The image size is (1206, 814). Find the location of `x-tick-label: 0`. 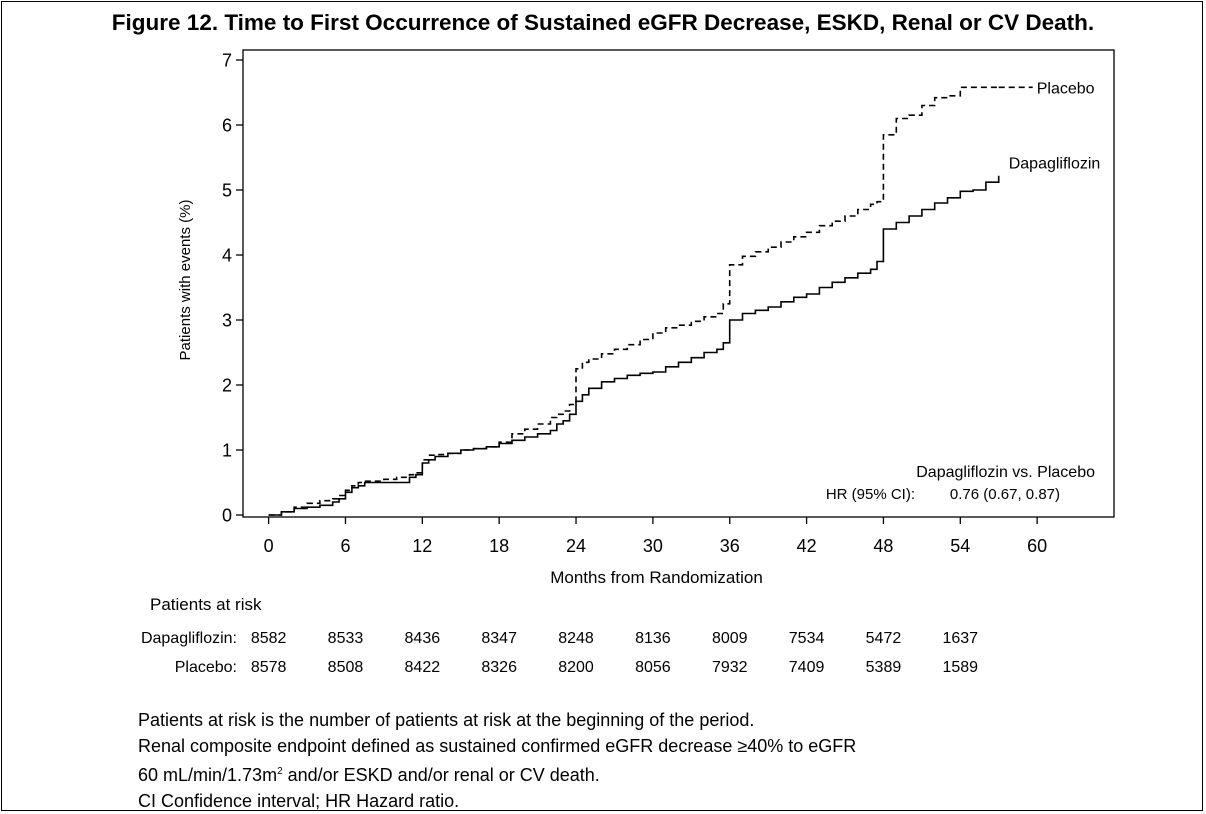

x-tick-label: 0 is located at coordinates (269, 546).